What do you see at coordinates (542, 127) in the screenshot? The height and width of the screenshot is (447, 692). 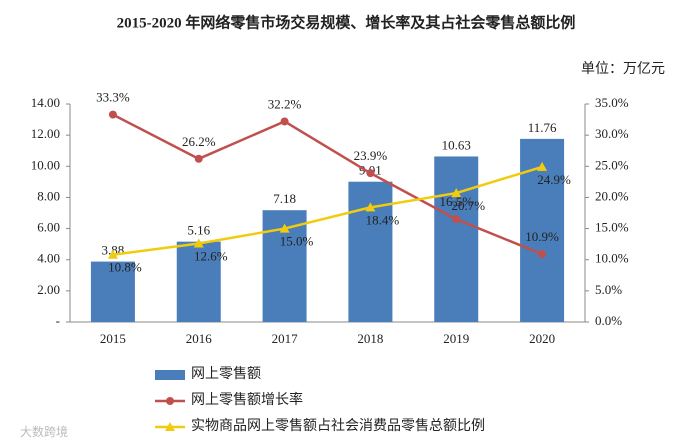 I see `bar-value-label: 11.76` at bounding box center [542, 127].